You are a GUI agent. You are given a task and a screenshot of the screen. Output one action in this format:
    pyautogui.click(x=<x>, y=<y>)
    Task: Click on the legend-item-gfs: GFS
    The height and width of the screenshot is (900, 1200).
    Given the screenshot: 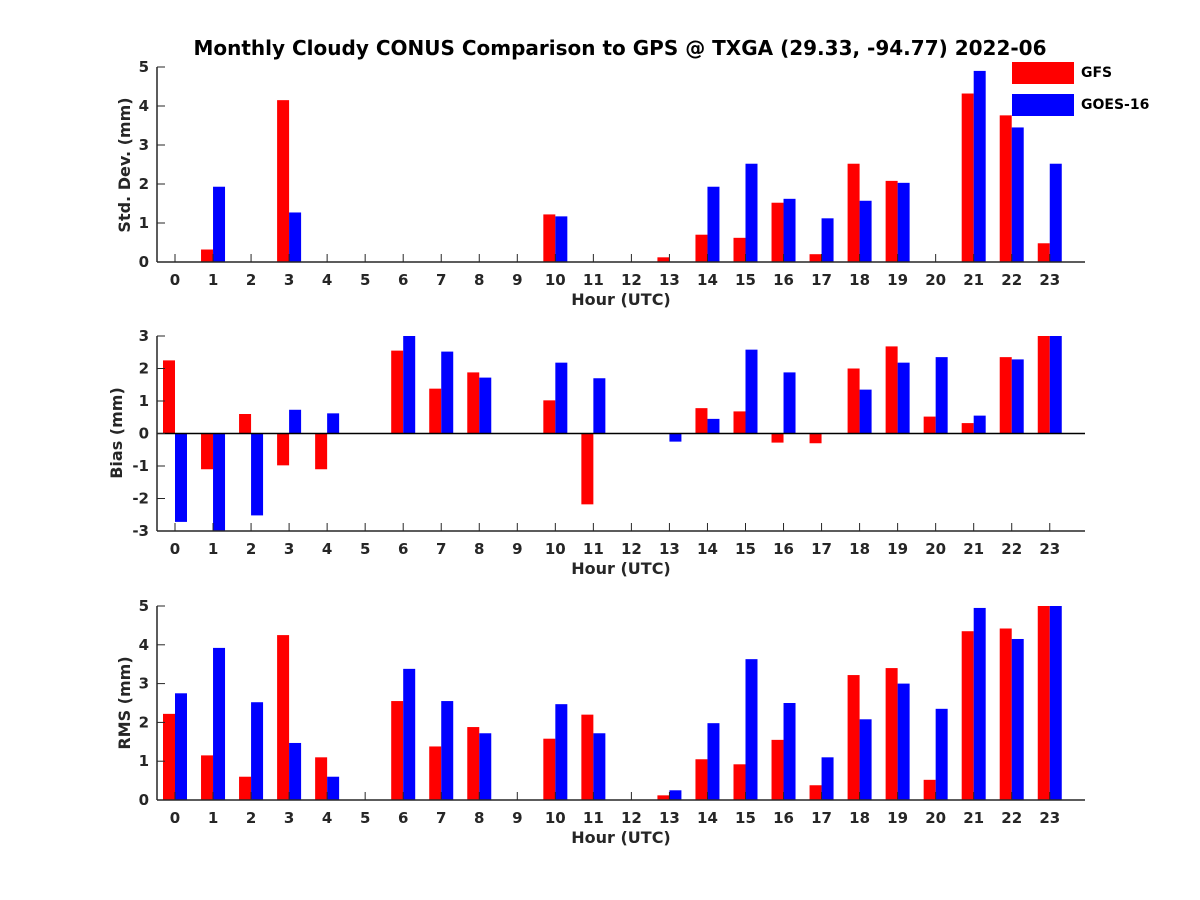 What is the action you would take?
    pyautogui.click(x=1092, y=74)
    